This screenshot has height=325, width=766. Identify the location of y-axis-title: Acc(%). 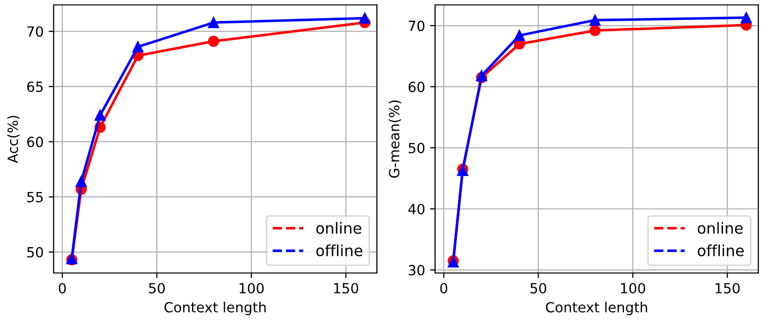
(13, 140).